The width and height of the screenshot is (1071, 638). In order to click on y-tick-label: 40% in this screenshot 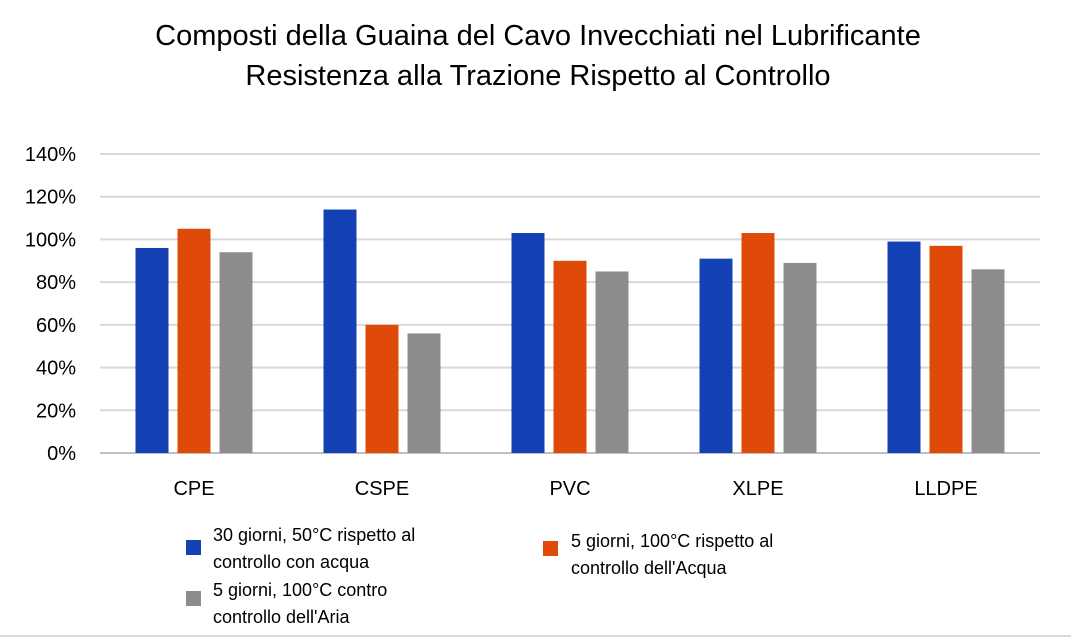, I will do `click(56, 369)`.